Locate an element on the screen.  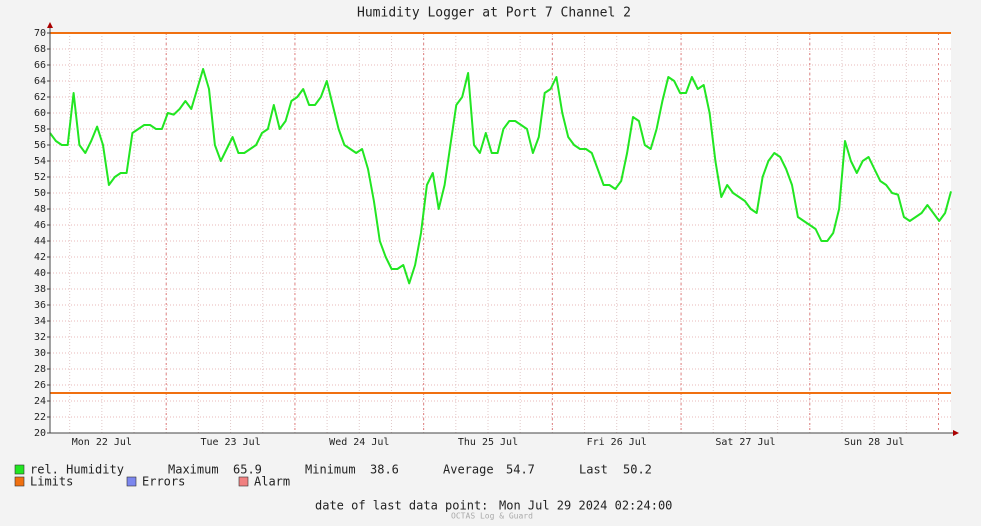
x-tick-label: Wed 24 Jul is located at coordinates (359, 442).